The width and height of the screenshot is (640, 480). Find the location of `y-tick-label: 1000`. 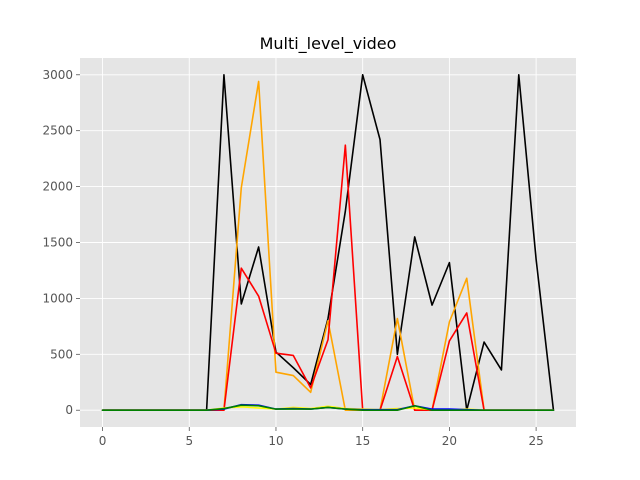

y-tick-label: 1000 is located at coordinates (57, 298).